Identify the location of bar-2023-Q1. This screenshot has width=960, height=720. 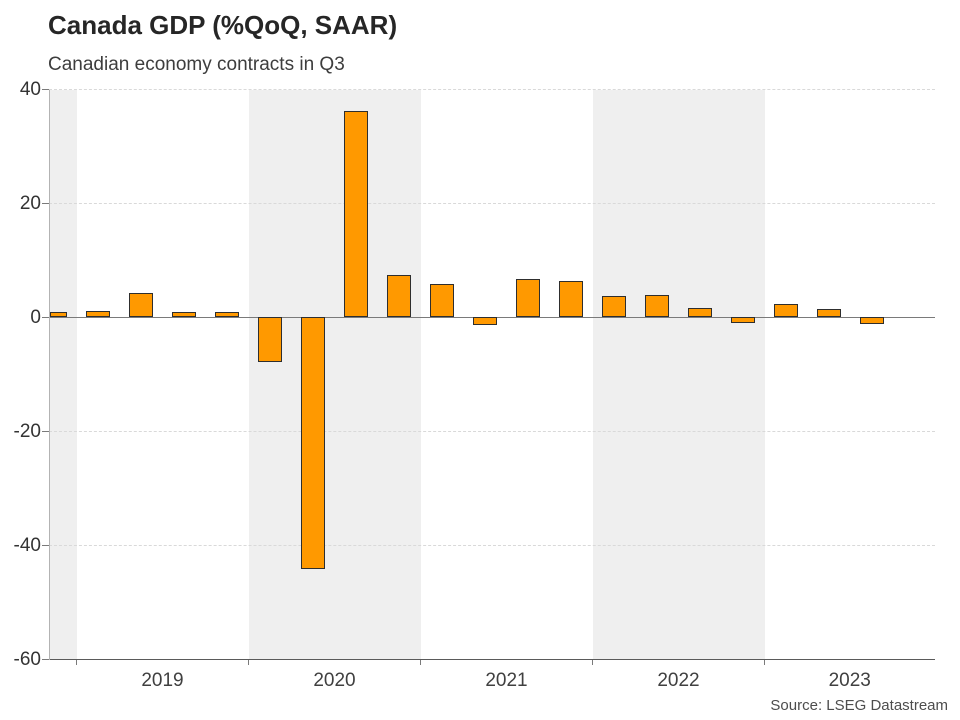
(786, 310).